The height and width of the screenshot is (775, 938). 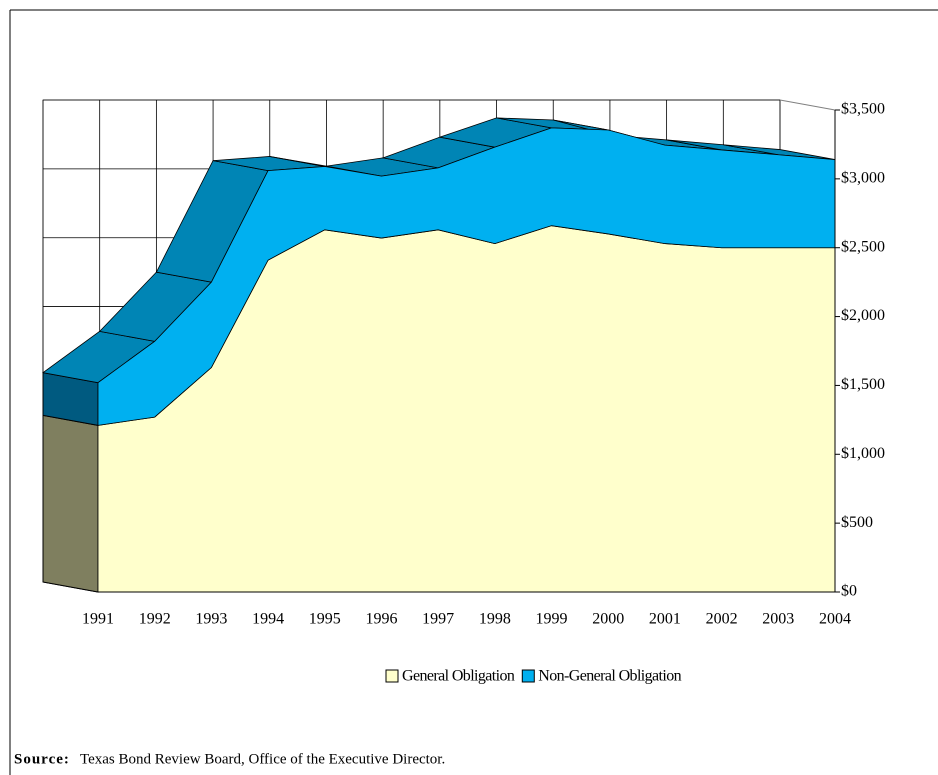 What do you see at coordinates (778, 619) in the screenshot?
I see `x-tick-label: 2003` at bounding box center [778, 619].